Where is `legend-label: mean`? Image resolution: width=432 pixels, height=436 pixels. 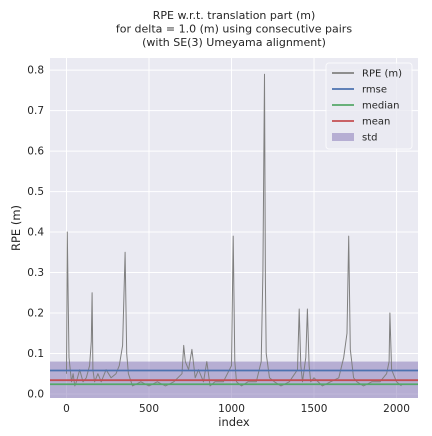
legend-label: mean is located at coordinates (376, 122).